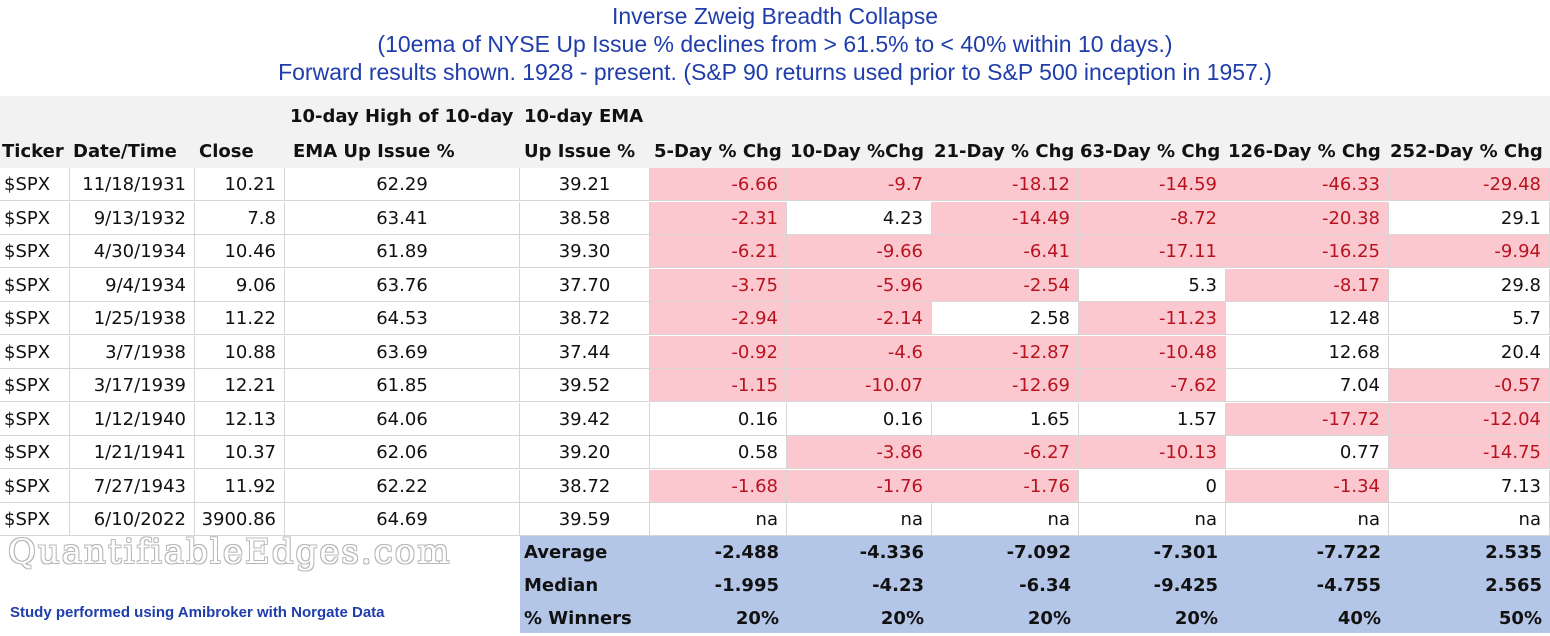 The image size is (1550, 636). Describe the element at coordinates (125, 151) in the screenshot. I see `header-date: Date/Time` at that location.